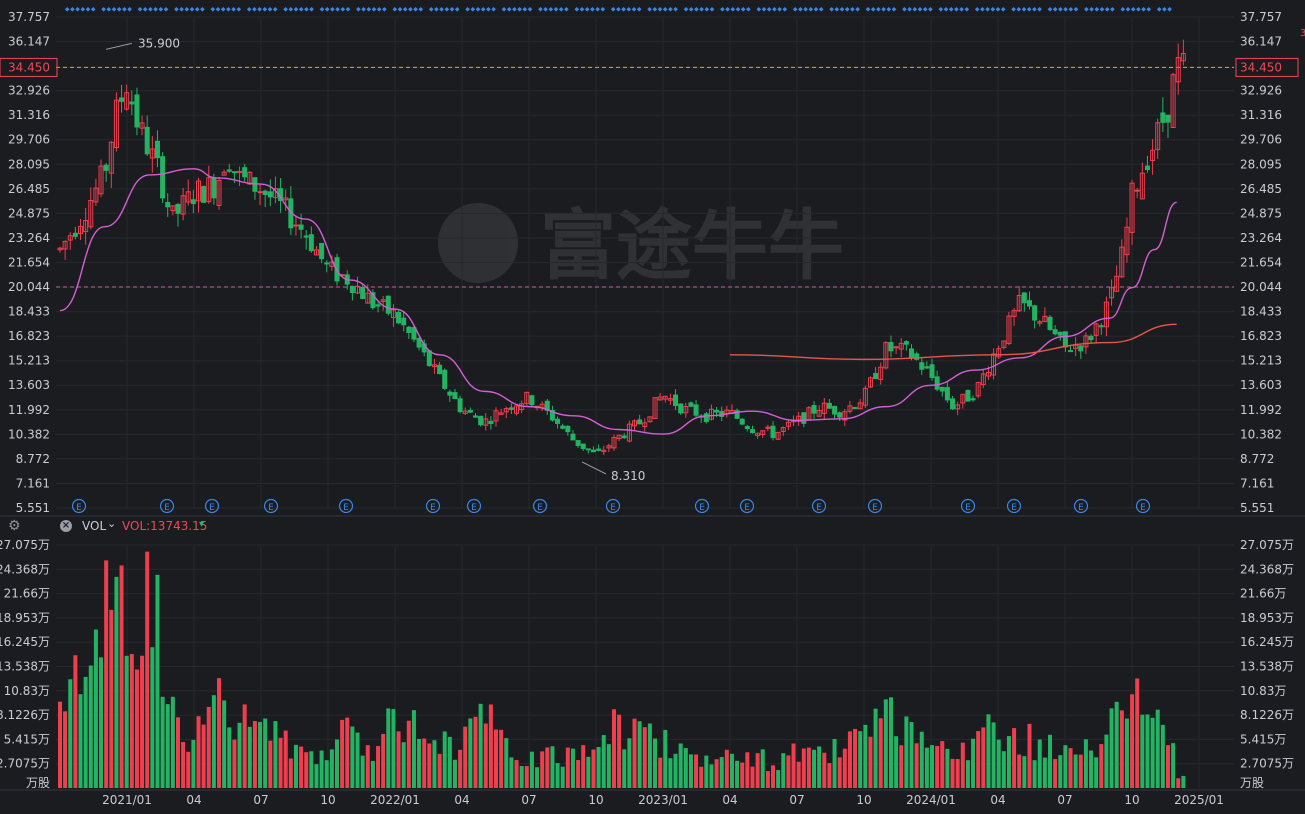 Image resolution: width=1305 pixels, height=814 pixels. Describe the element at coordinates (692, 245) in the screenshot. I see `watermark-text: 富途牛牛` at that location.